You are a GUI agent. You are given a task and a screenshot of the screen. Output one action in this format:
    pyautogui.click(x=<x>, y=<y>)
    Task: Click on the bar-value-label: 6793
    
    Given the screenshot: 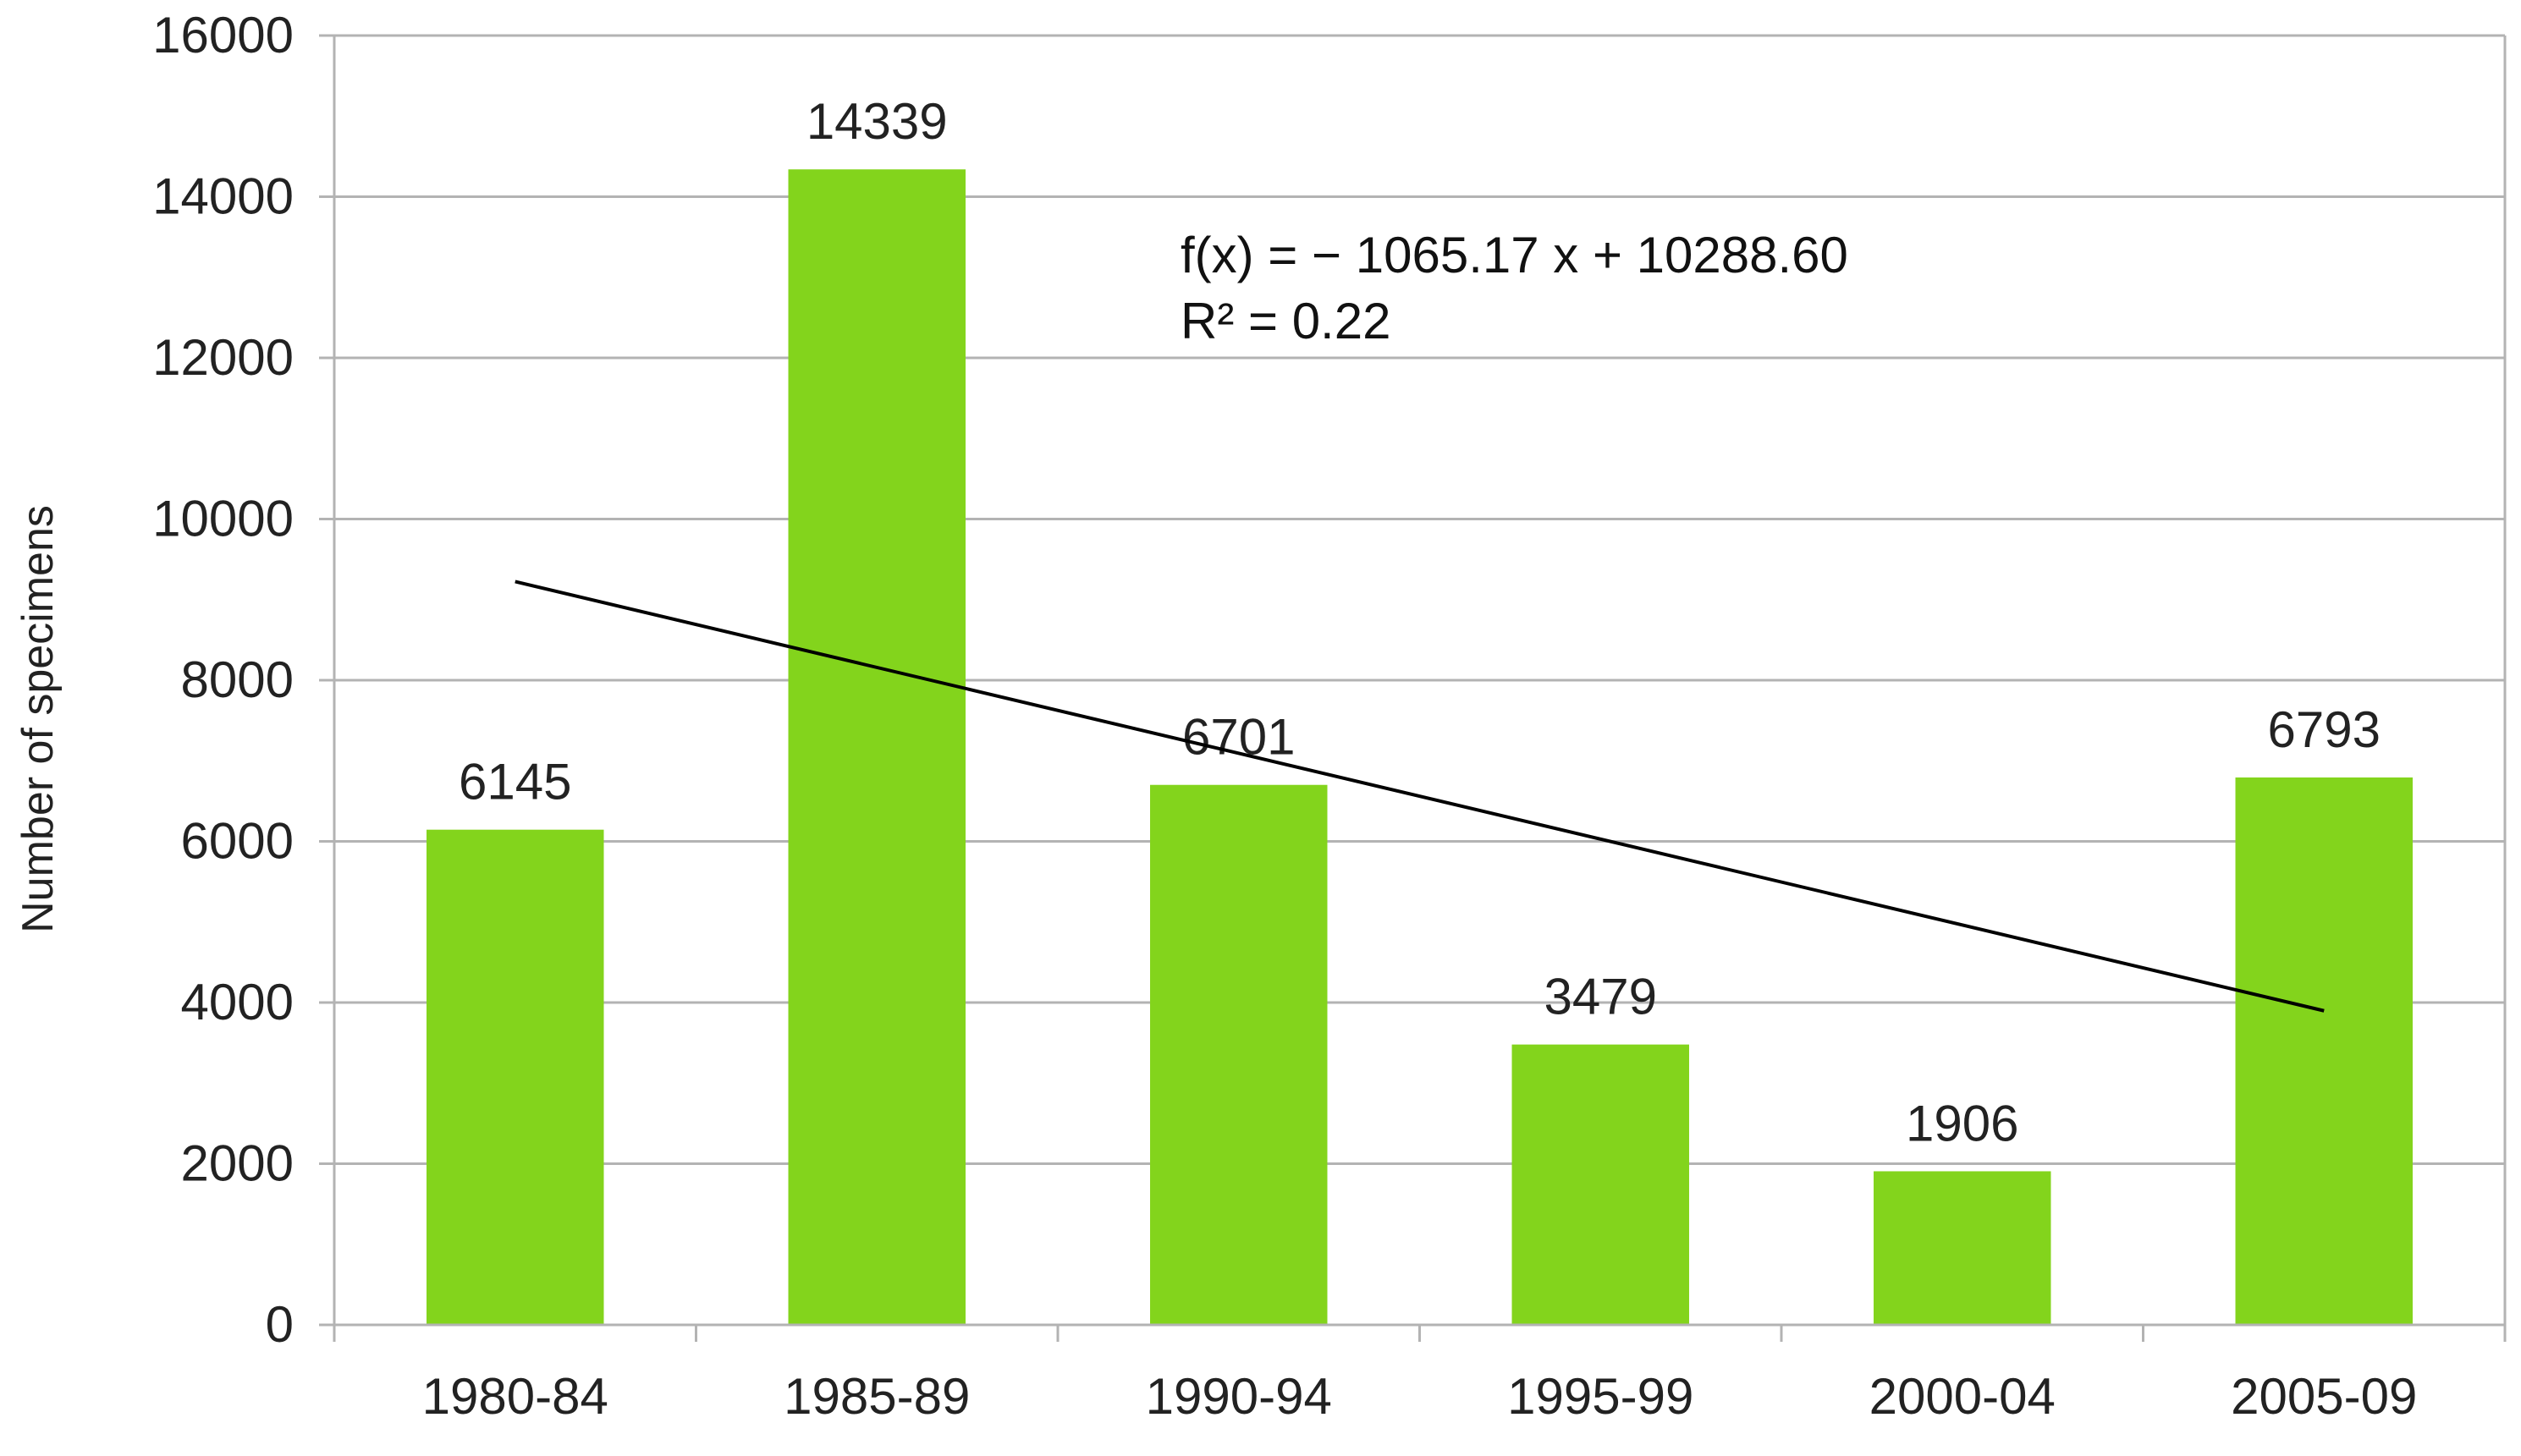 What is the action you would take?
    pyautogui.click(x=2324, y=729)
    